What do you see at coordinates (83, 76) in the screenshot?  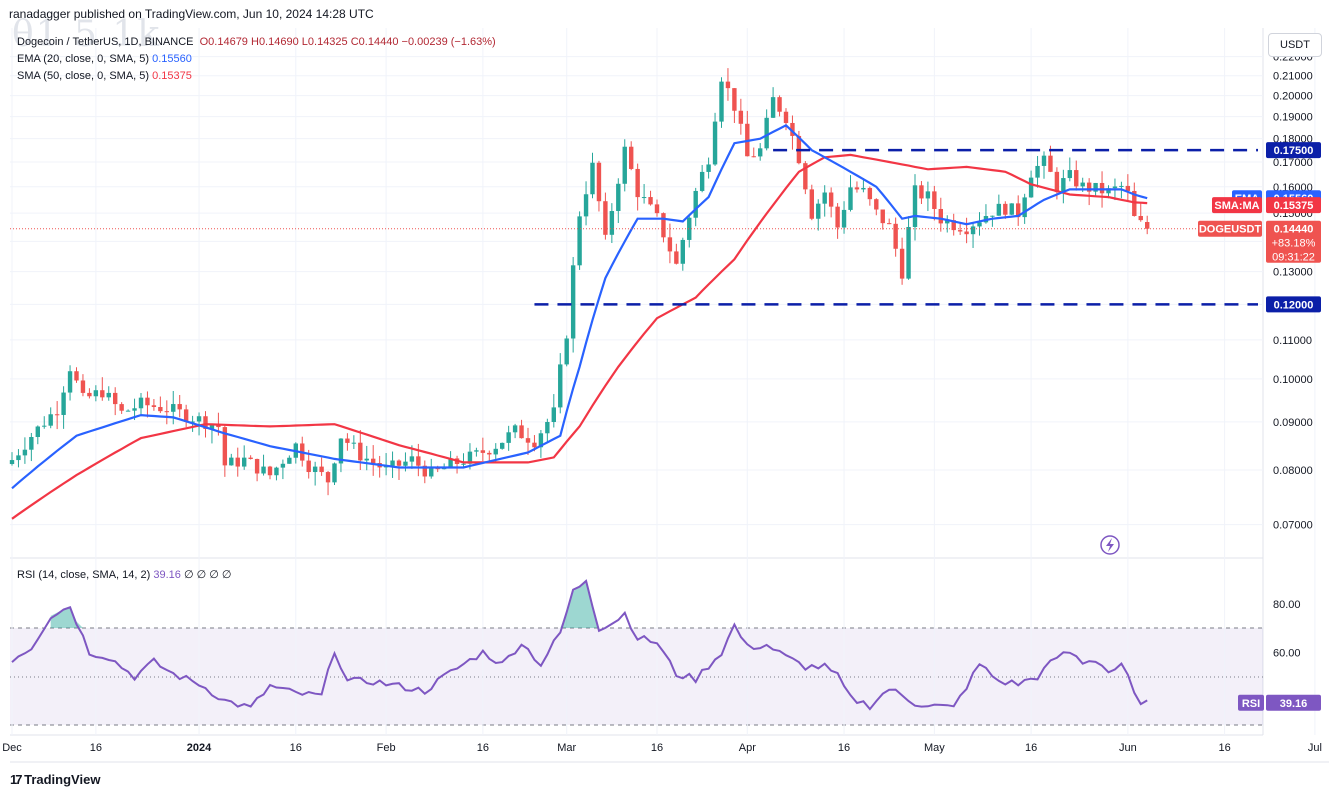 I see `sma-label: SMA (50, close, 0, SMA, 5)` at bounding box center [83, 76].